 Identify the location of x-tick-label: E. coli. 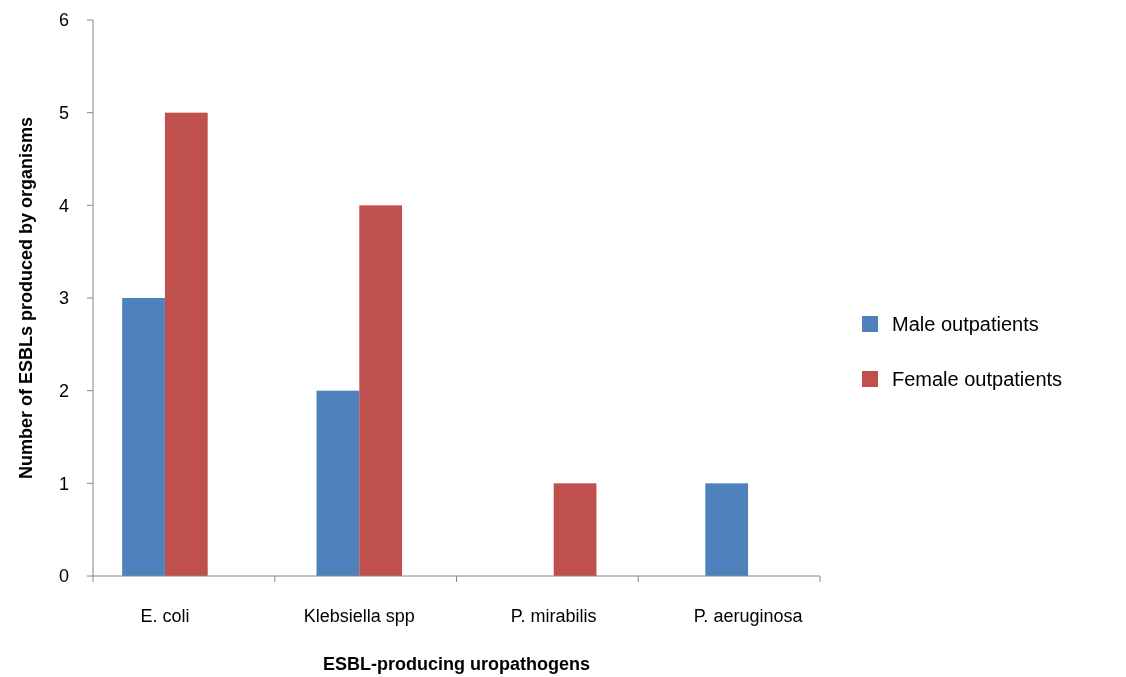
(165, 616).